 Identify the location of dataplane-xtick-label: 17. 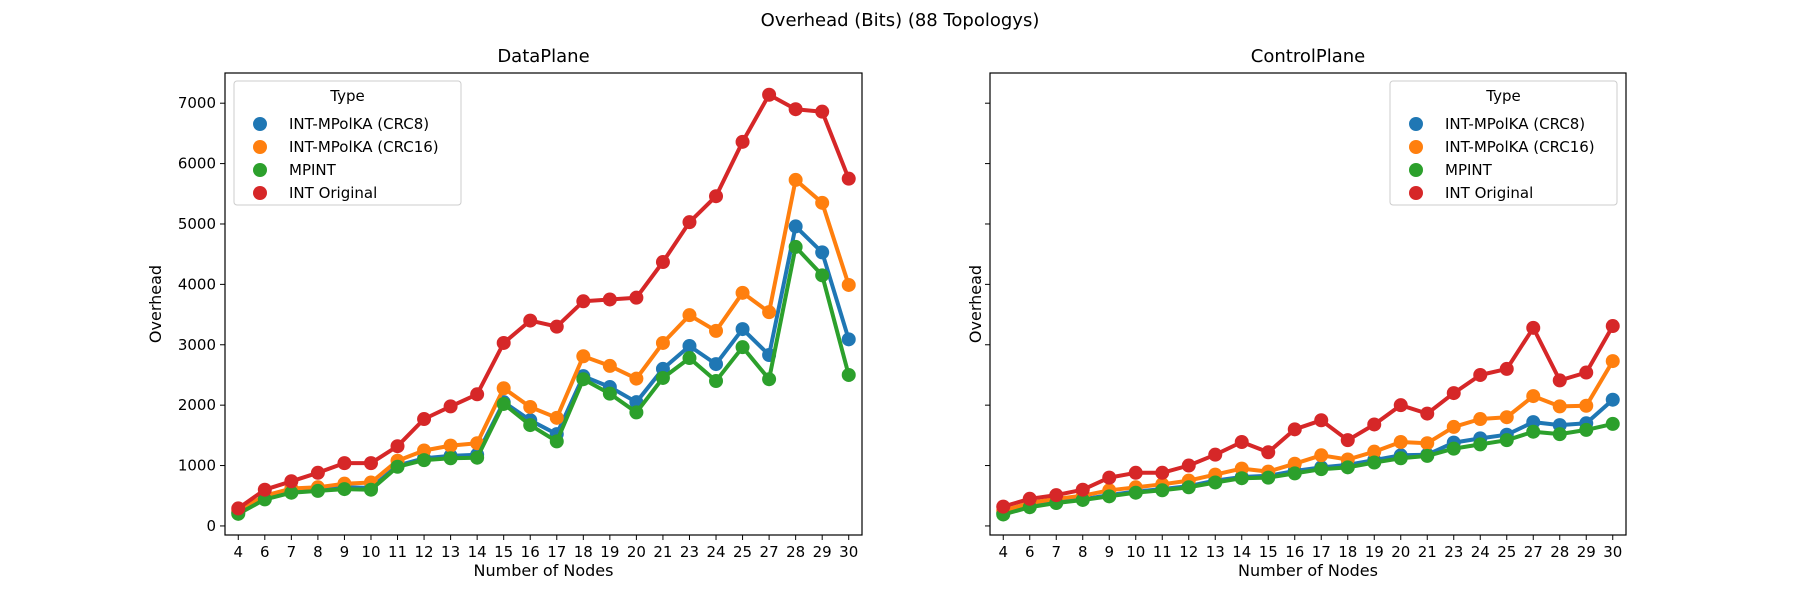
(556, 552).